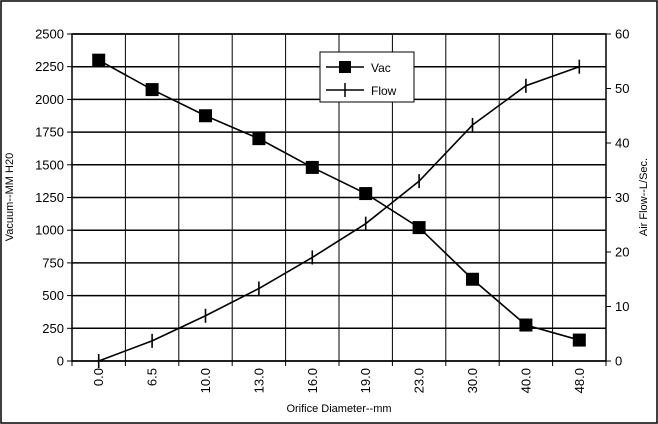 The image size is (658, 424). What do you see at coordinates (152, 377) in the screenshot?
I see `x-tick-label: 6.5` at bounding box center [152, 377].